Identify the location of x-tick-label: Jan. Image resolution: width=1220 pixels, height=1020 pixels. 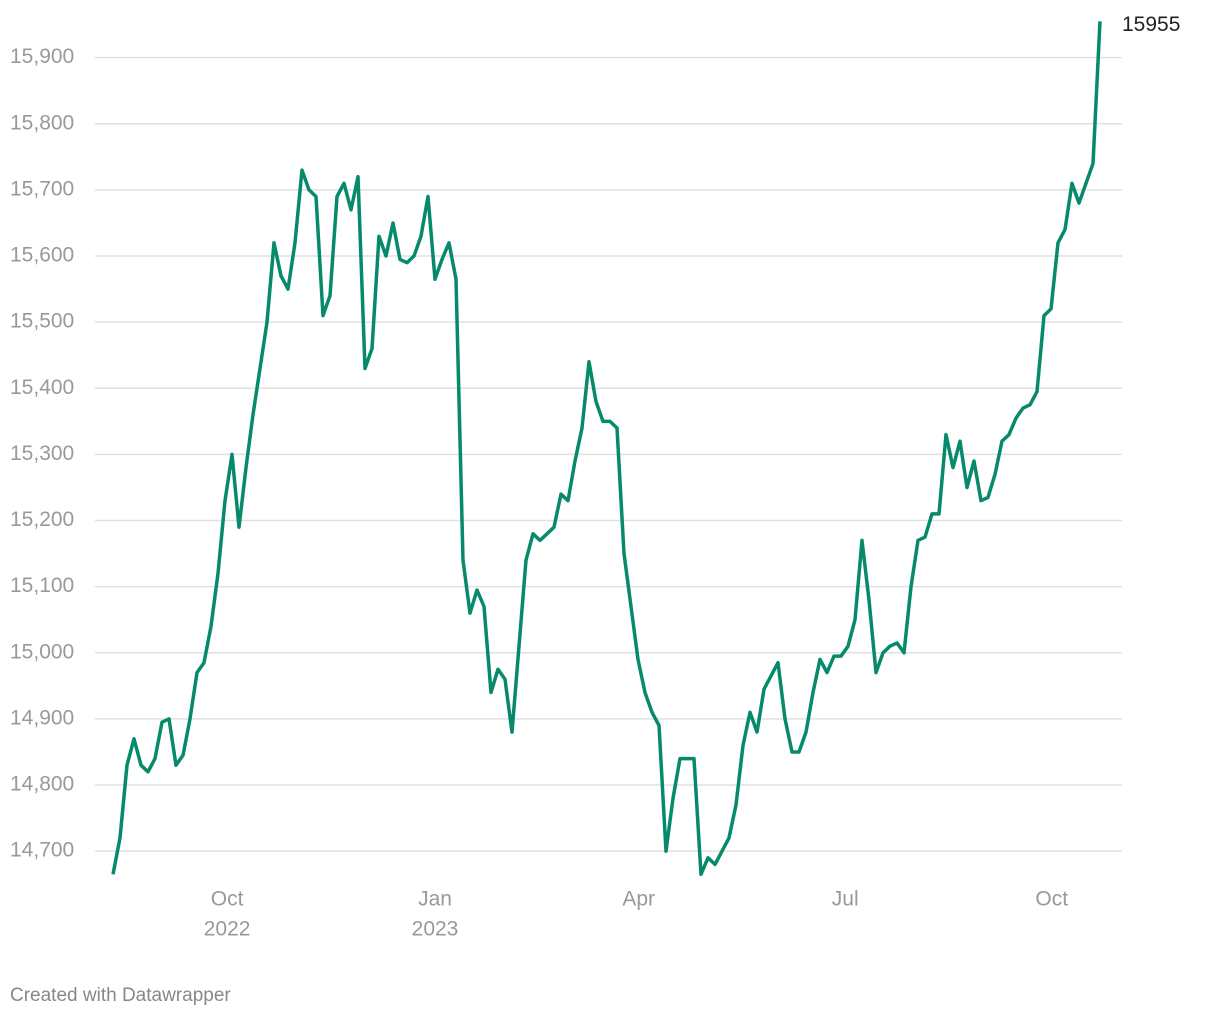
(435, 899).